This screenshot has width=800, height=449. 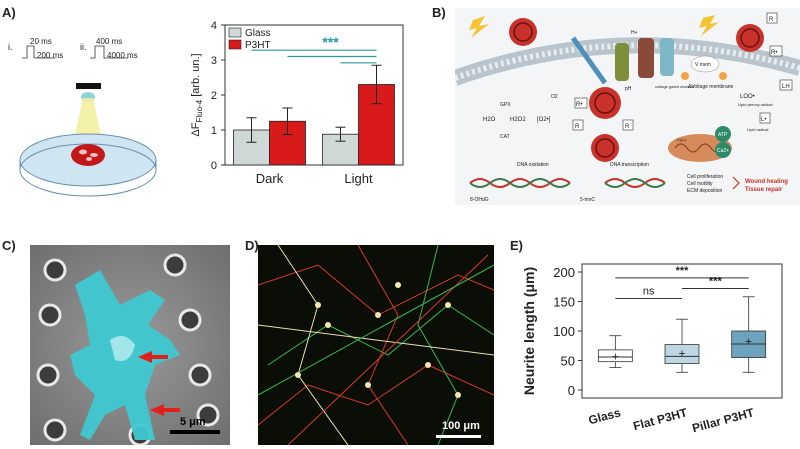 I want to click on fluorescence-image, so click(x=376, y=345).